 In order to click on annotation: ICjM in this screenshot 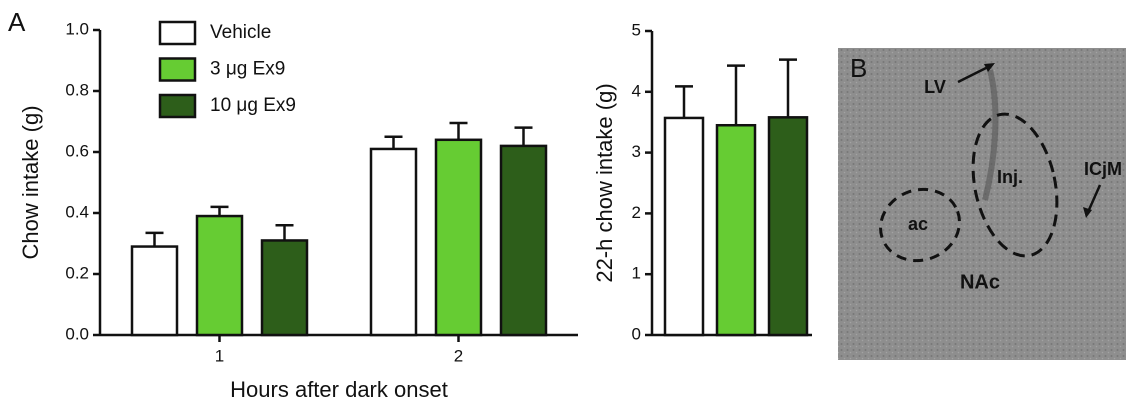, I will do `click(1103, 169)`.